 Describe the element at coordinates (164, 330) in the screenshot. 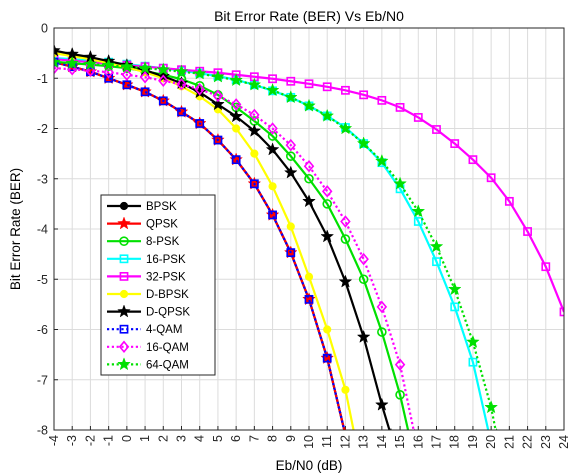

I see `legend-label: 4-QAM` at that location.